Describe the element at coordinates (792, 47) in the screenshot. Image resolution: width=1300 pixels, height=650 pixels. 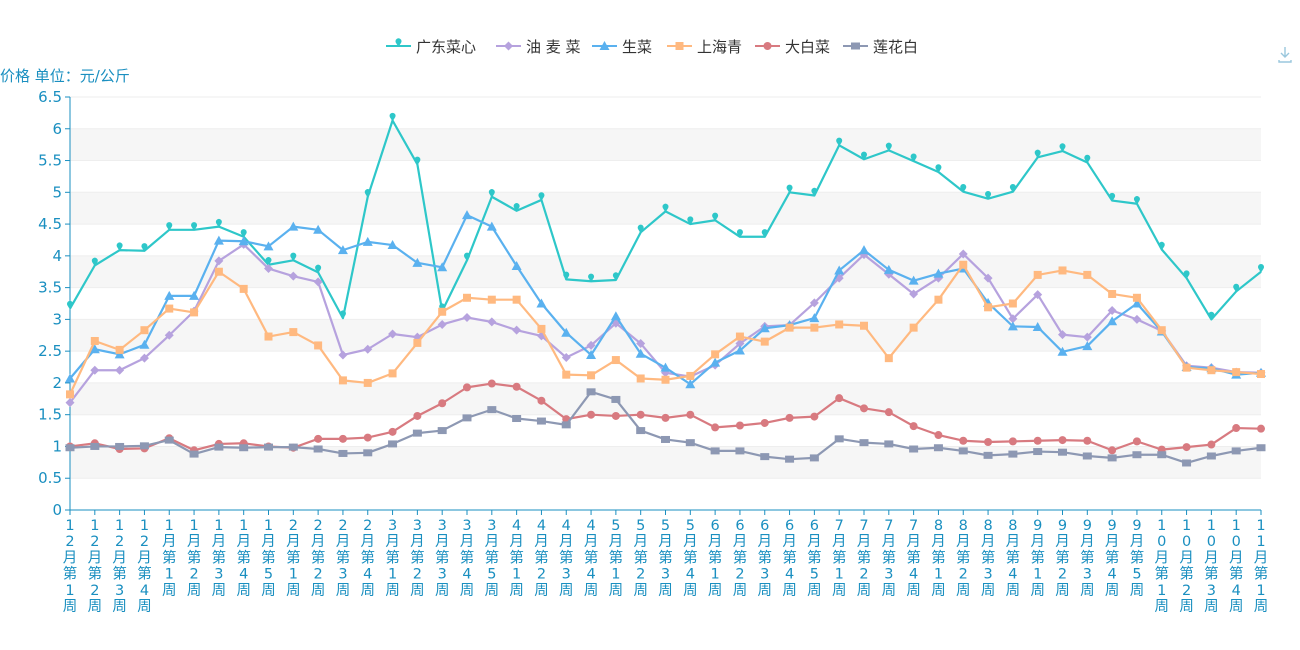
I see `legend-item: 大白菜` at that location.